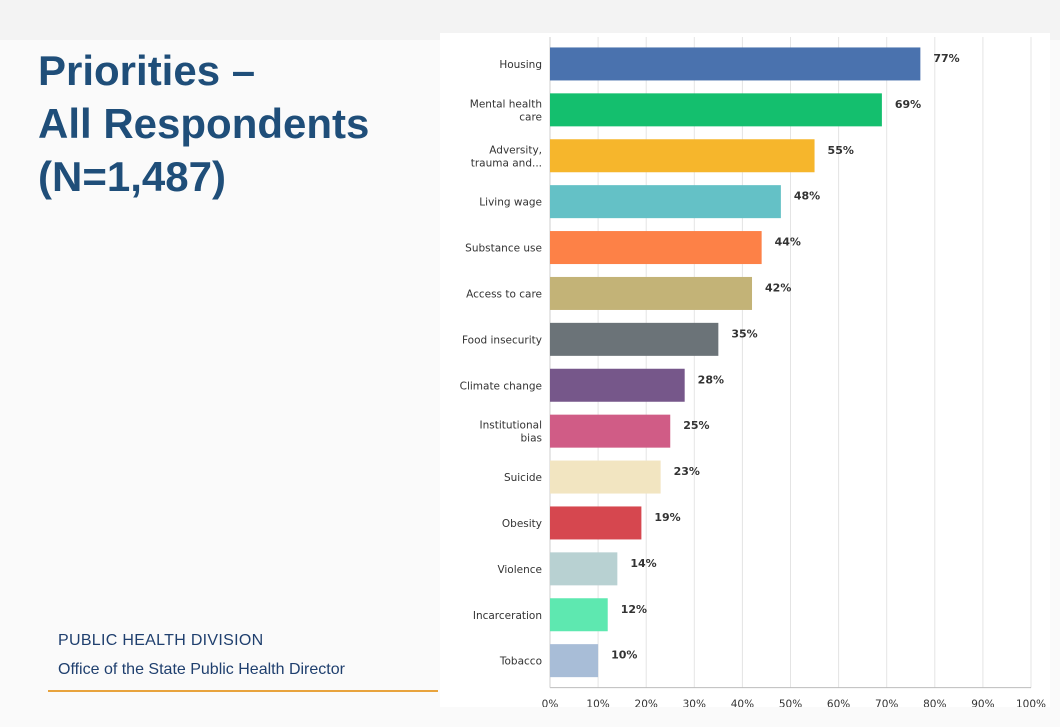 The width and height of the screenshot is (1060, 727). Describe the element at coordinates (530, 117) in the screenshot. I see `category-label: care` at that location.